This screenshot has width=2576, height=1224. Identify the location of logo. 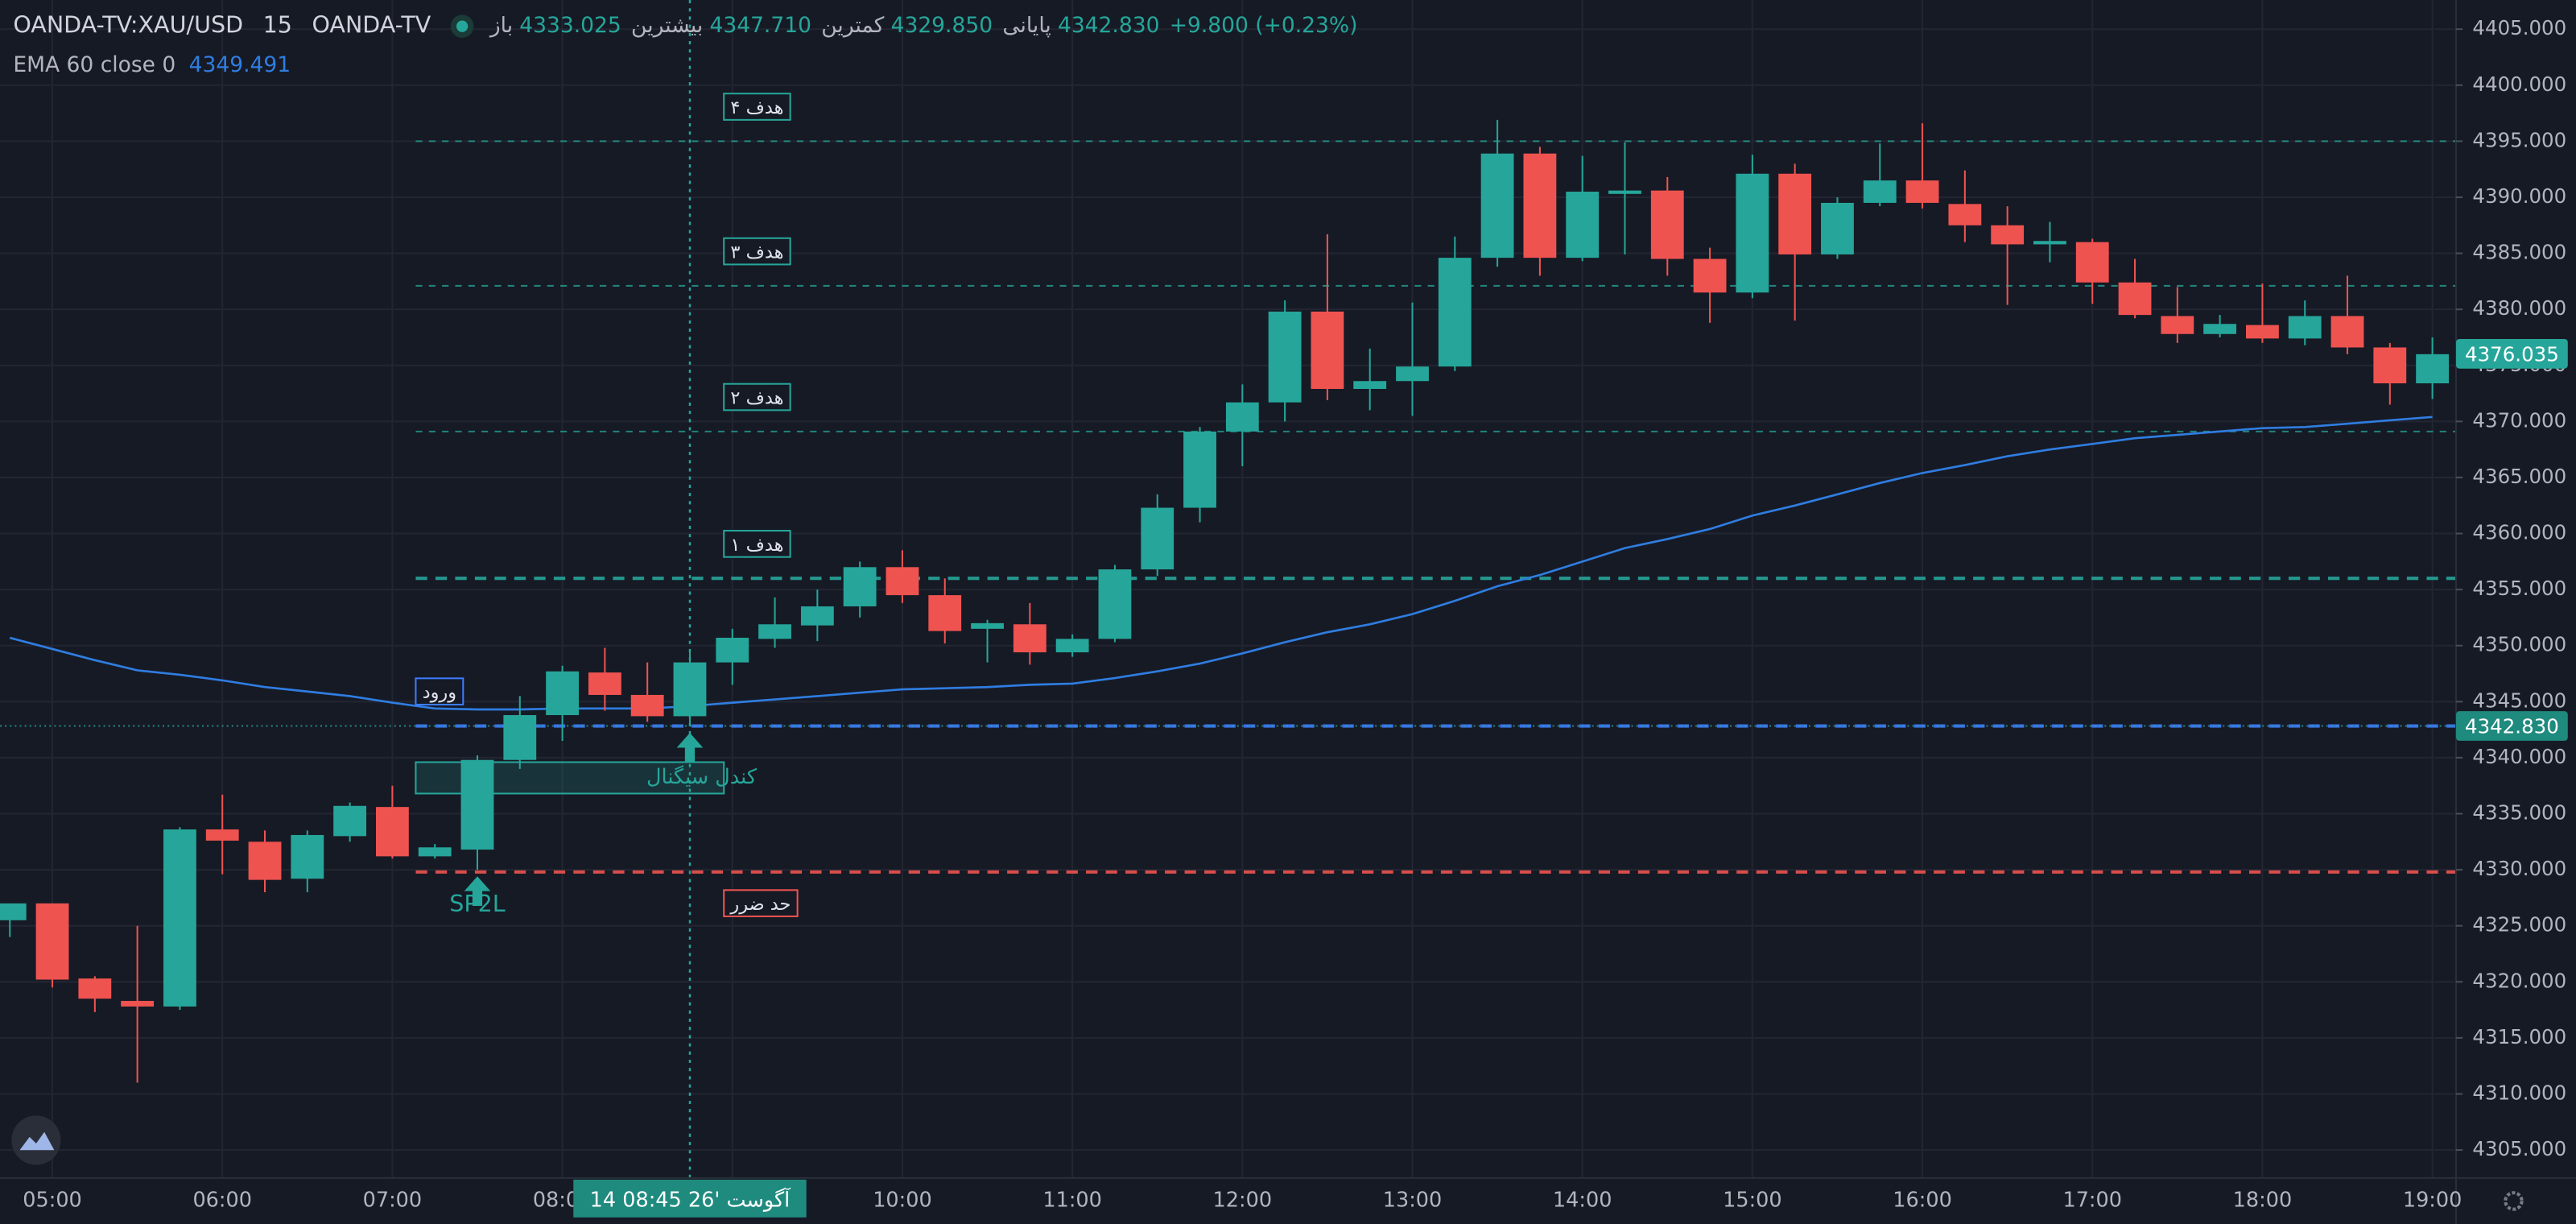
(36, 1140).